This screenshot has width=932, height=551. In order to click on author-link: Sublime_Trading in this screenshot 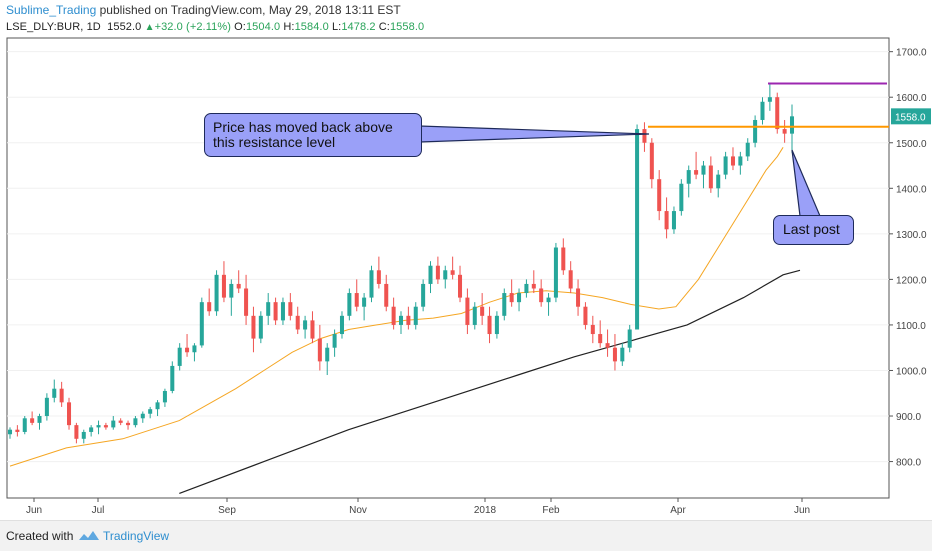, I will do `click(51, 10)`.